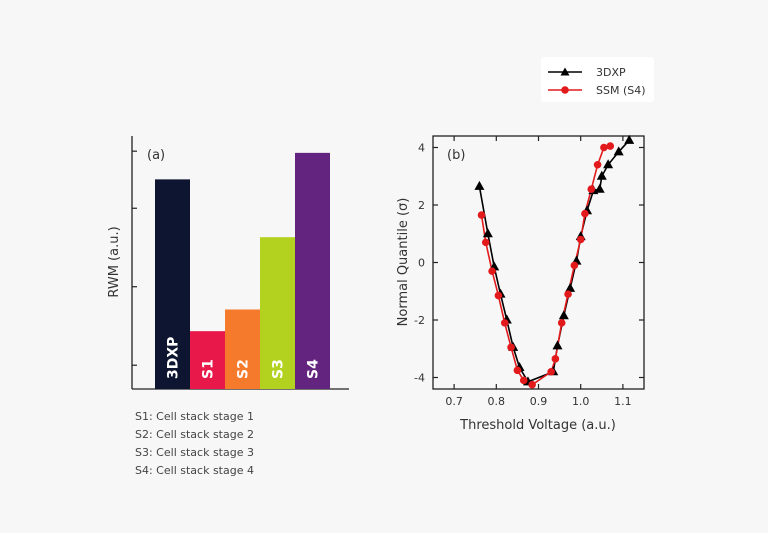  I want to click on bar-panel-label: (a), so click(156, 155).